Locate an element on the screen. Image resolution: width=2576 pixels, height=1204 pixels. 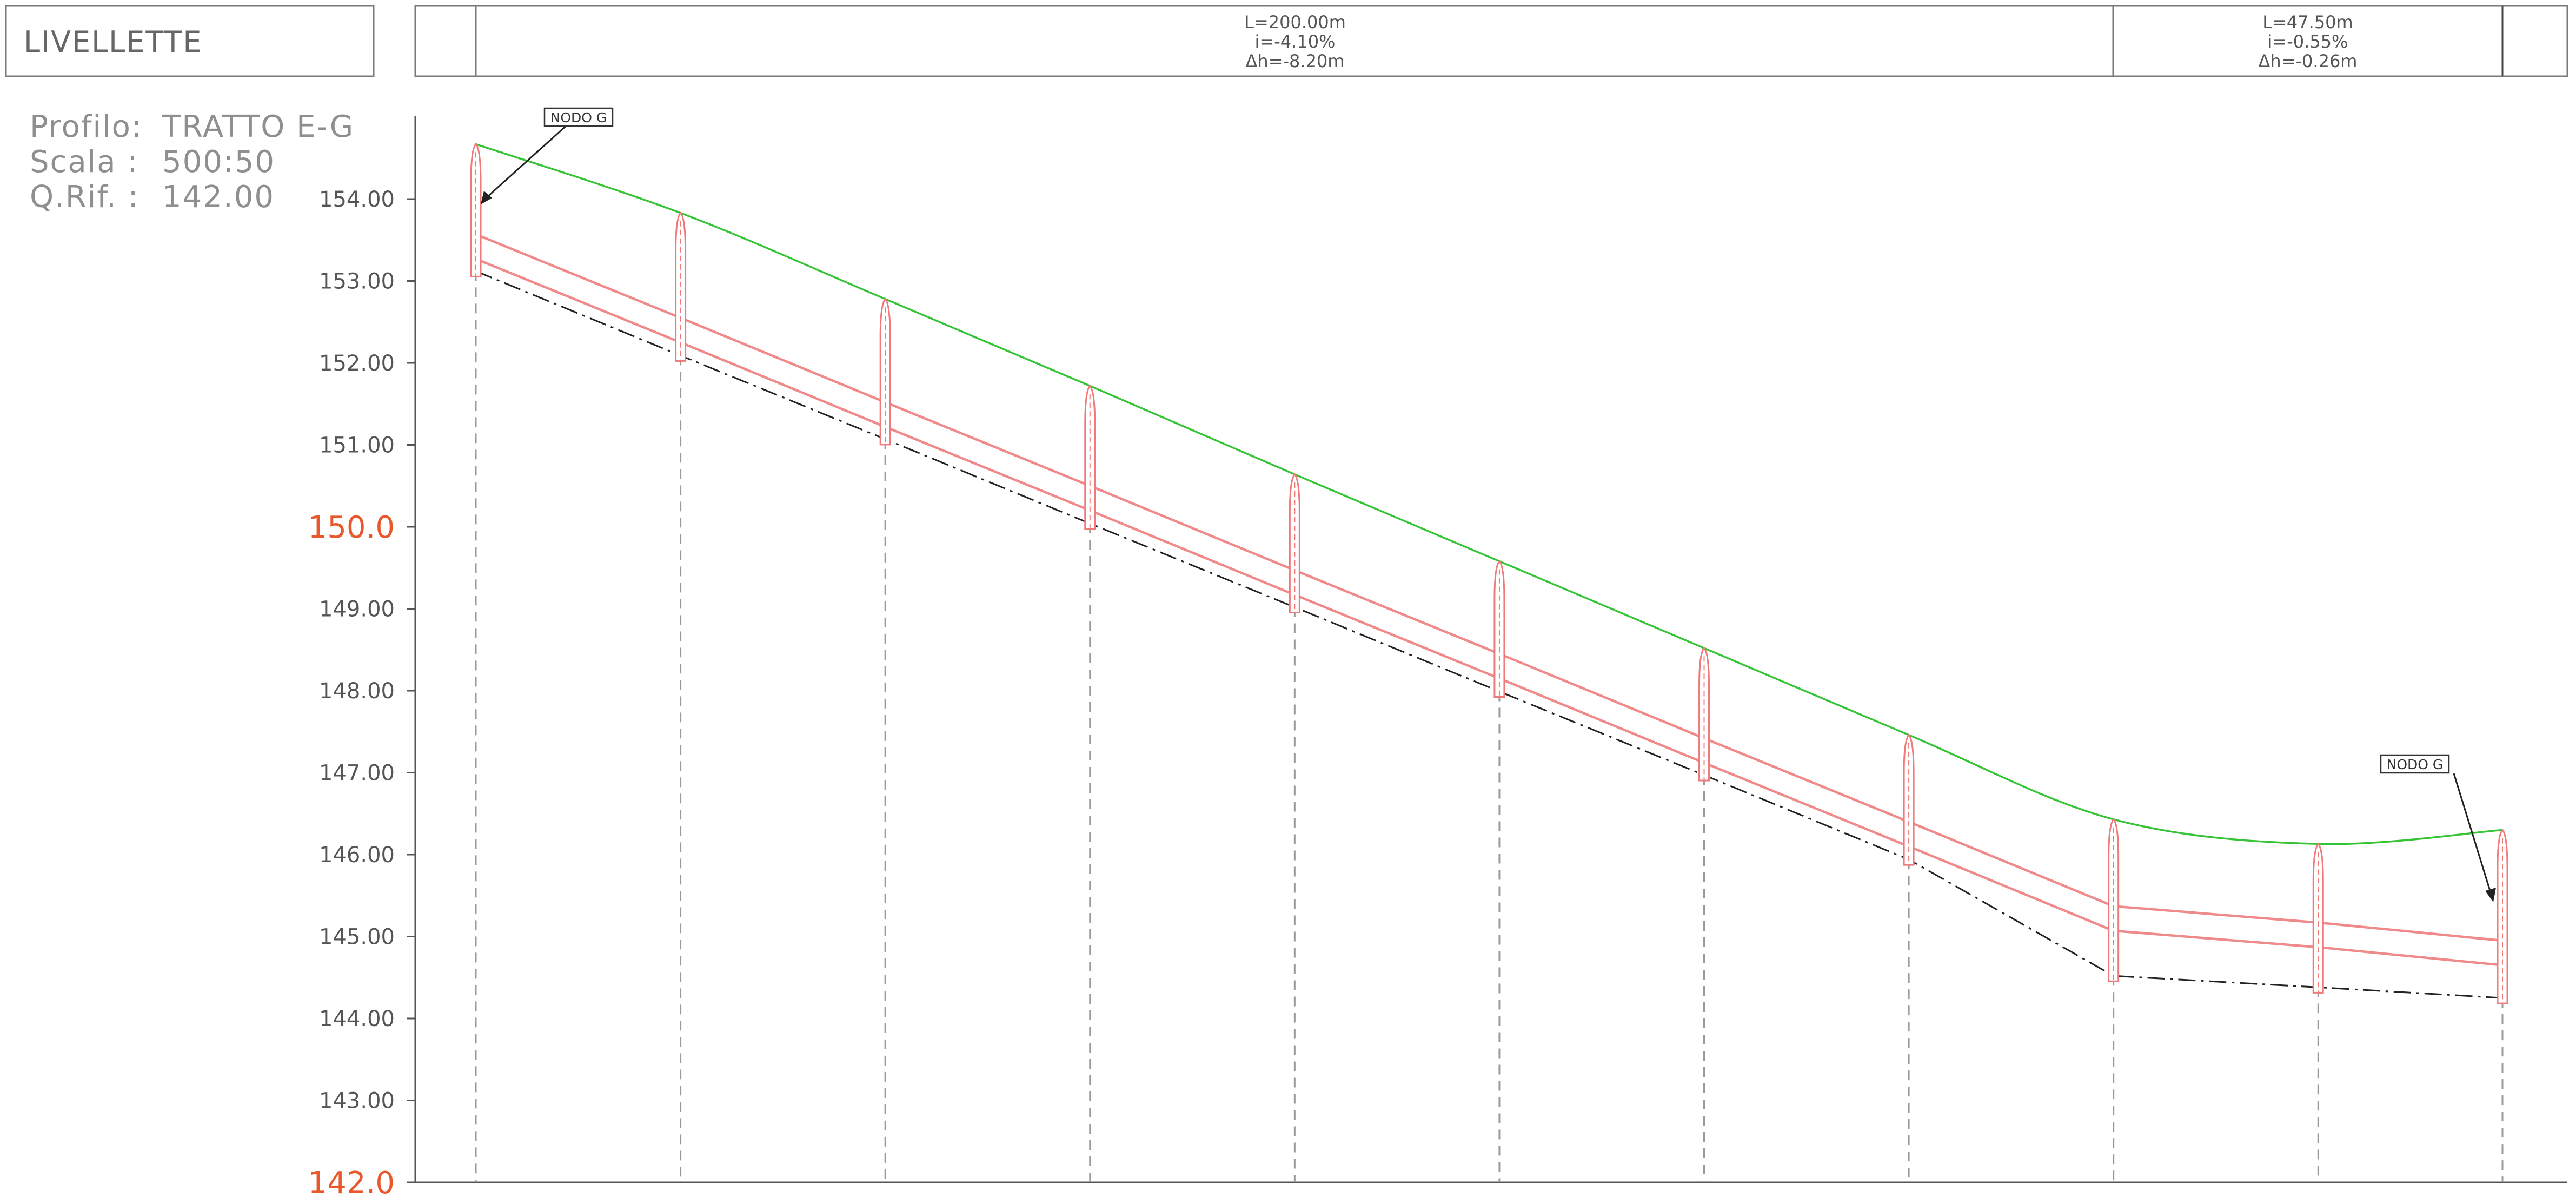
node-end-leader is located at coordinates (2472, 833).